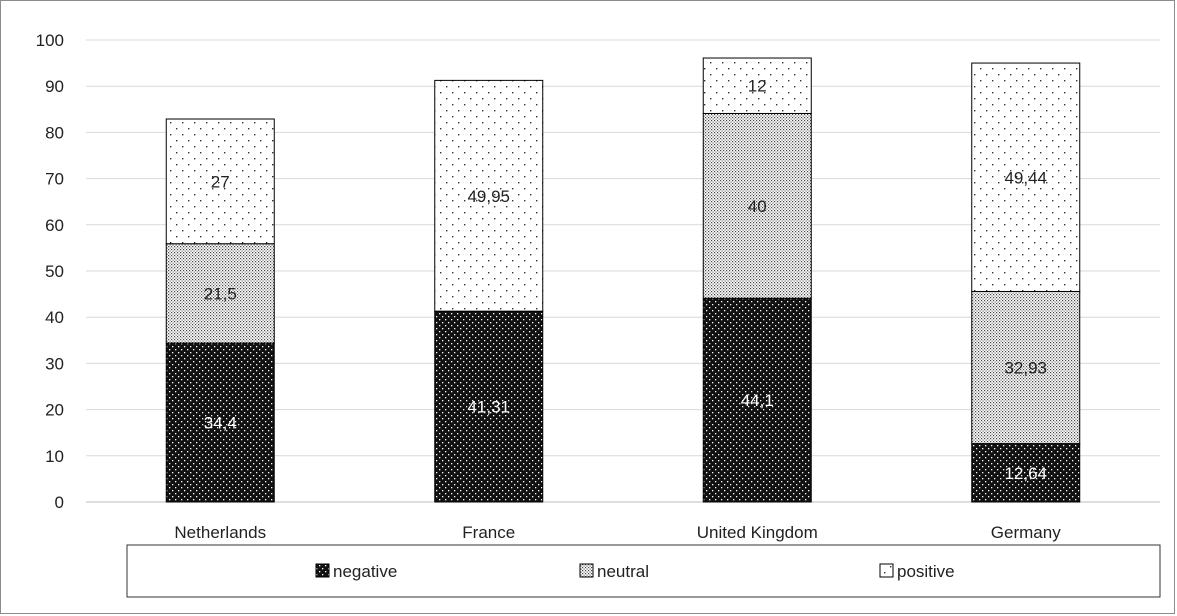  I want to click on data-label: 44,1, so click(757, 400).